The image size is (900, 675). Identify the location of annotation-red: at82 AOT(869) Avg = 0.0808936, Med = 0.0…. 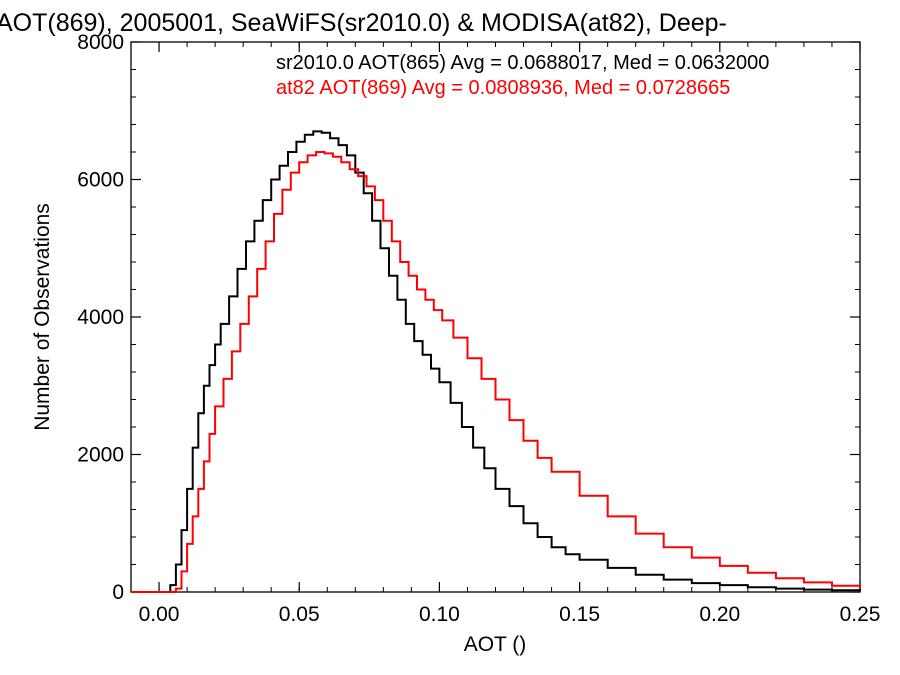
(503, 88).